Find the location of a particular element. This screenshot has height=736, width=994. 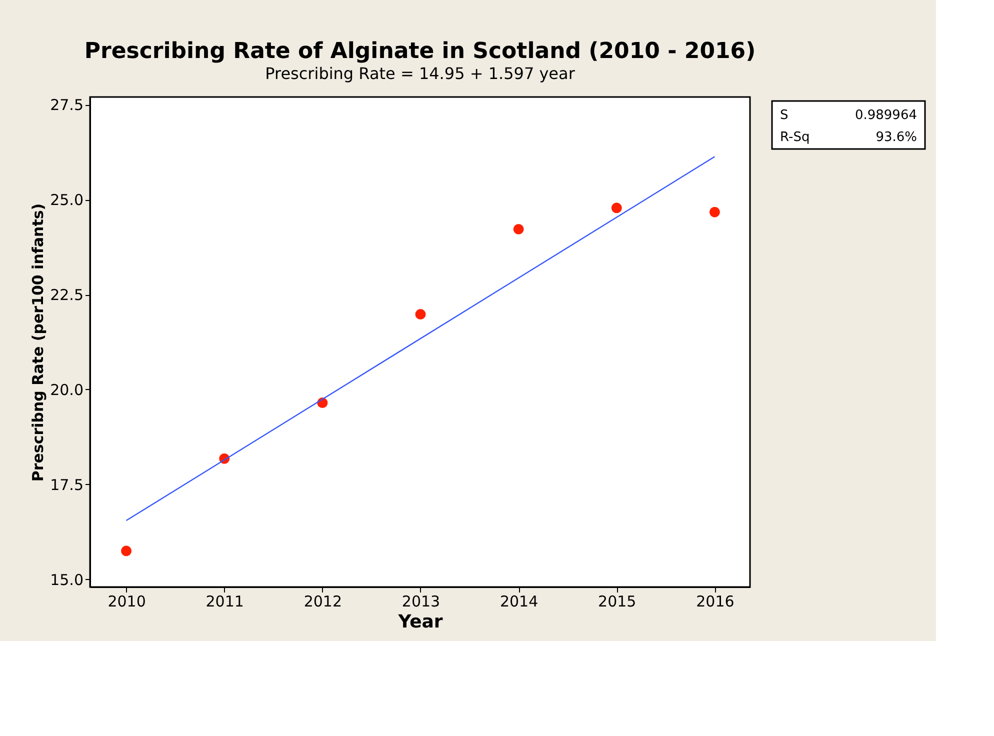

y-tick-label: 22.5 is located at coordinates (67, 295).